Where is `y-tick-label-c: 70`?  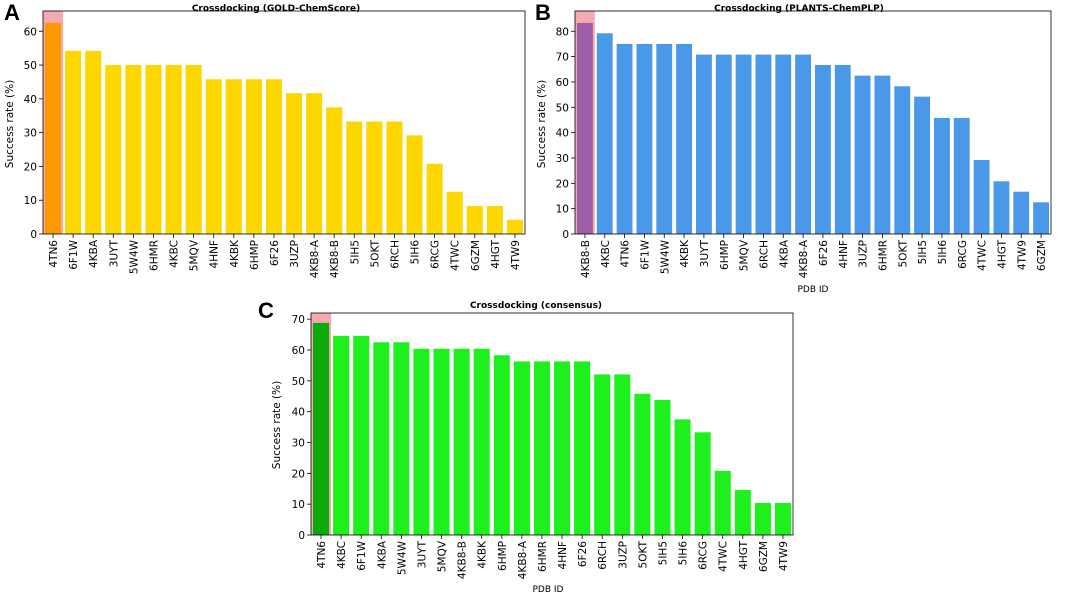 y-tick-label-c: 70 is located at coordinates (298, 320).